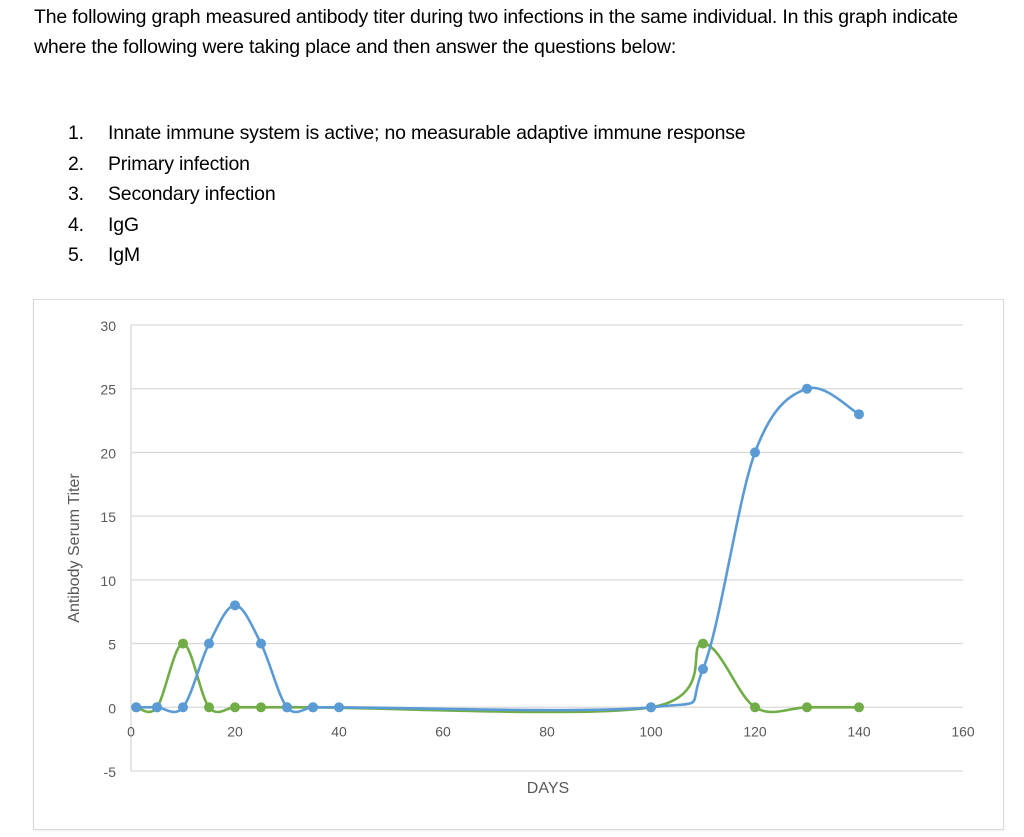 This screenshot has width=1024, height=837. What do you see at coordinates (159, 163) in the screenshot?
I see `list-item: 2. Primary infection` at bounding box center [159, 163].